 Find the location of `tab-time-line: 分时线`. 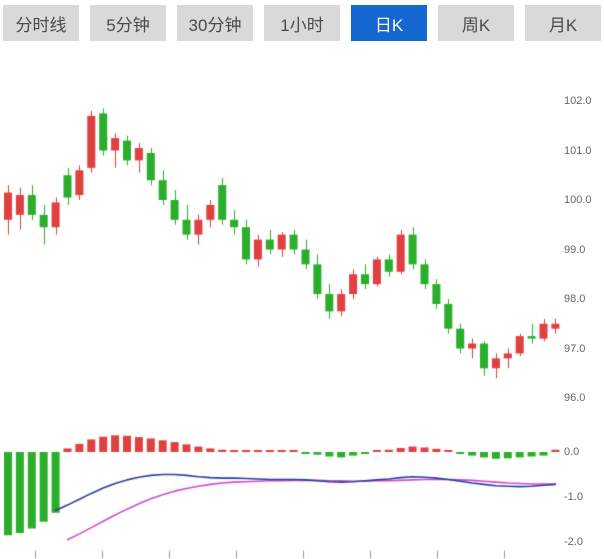

tab-time-line: 分时线 is located at coordinates (41, 23).